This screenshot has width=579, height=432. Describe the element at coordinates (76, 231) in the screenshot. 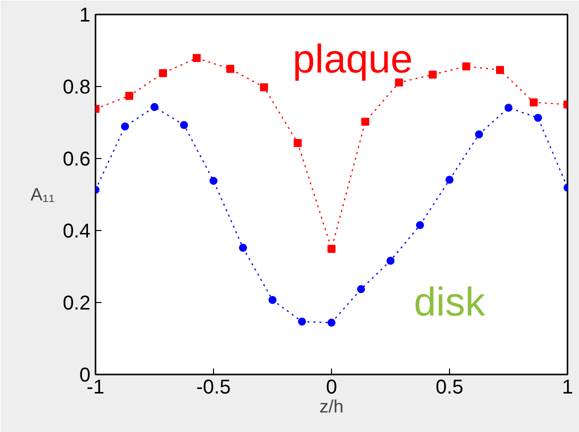

I see `y-tick-label: 0.4` at that location.